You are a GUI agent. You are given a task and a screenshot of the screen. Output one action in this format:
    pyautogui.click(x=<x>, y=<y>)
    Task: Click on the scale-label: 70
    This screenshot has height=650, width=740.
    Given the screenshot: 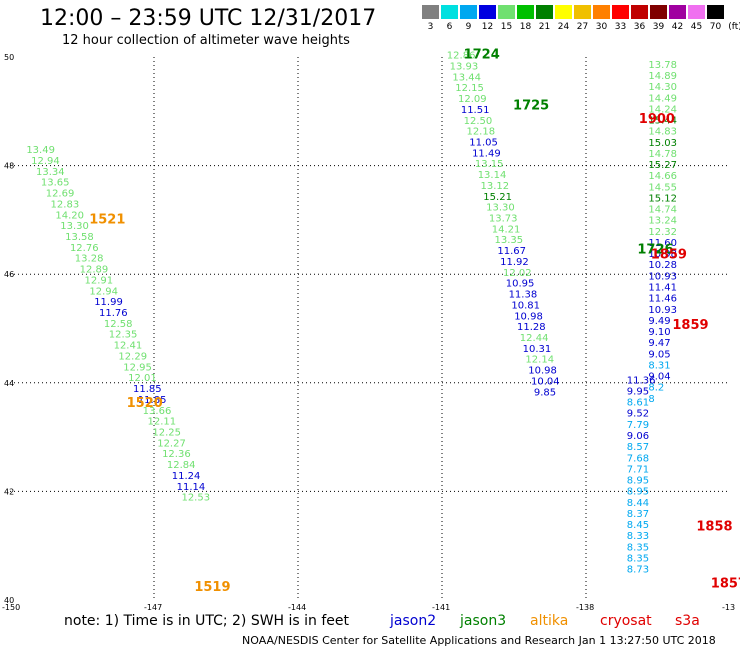 What is the action you would take?
    pyautogui.click(x=715, y=27)
    